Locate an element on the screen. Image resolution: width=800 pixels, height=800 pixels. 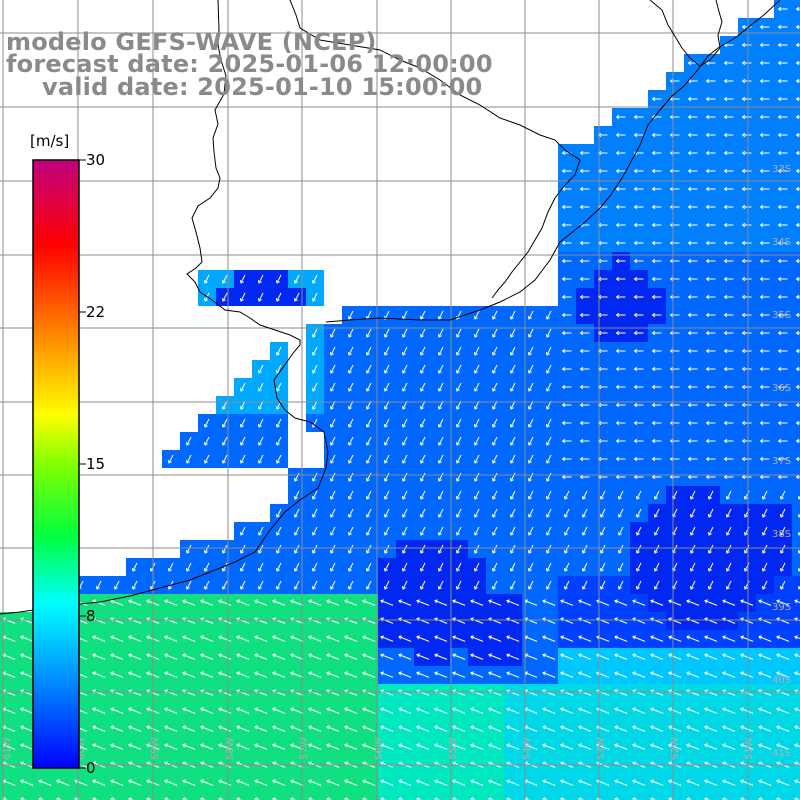
lat-label: 37S is located at coordinates (781, 461).